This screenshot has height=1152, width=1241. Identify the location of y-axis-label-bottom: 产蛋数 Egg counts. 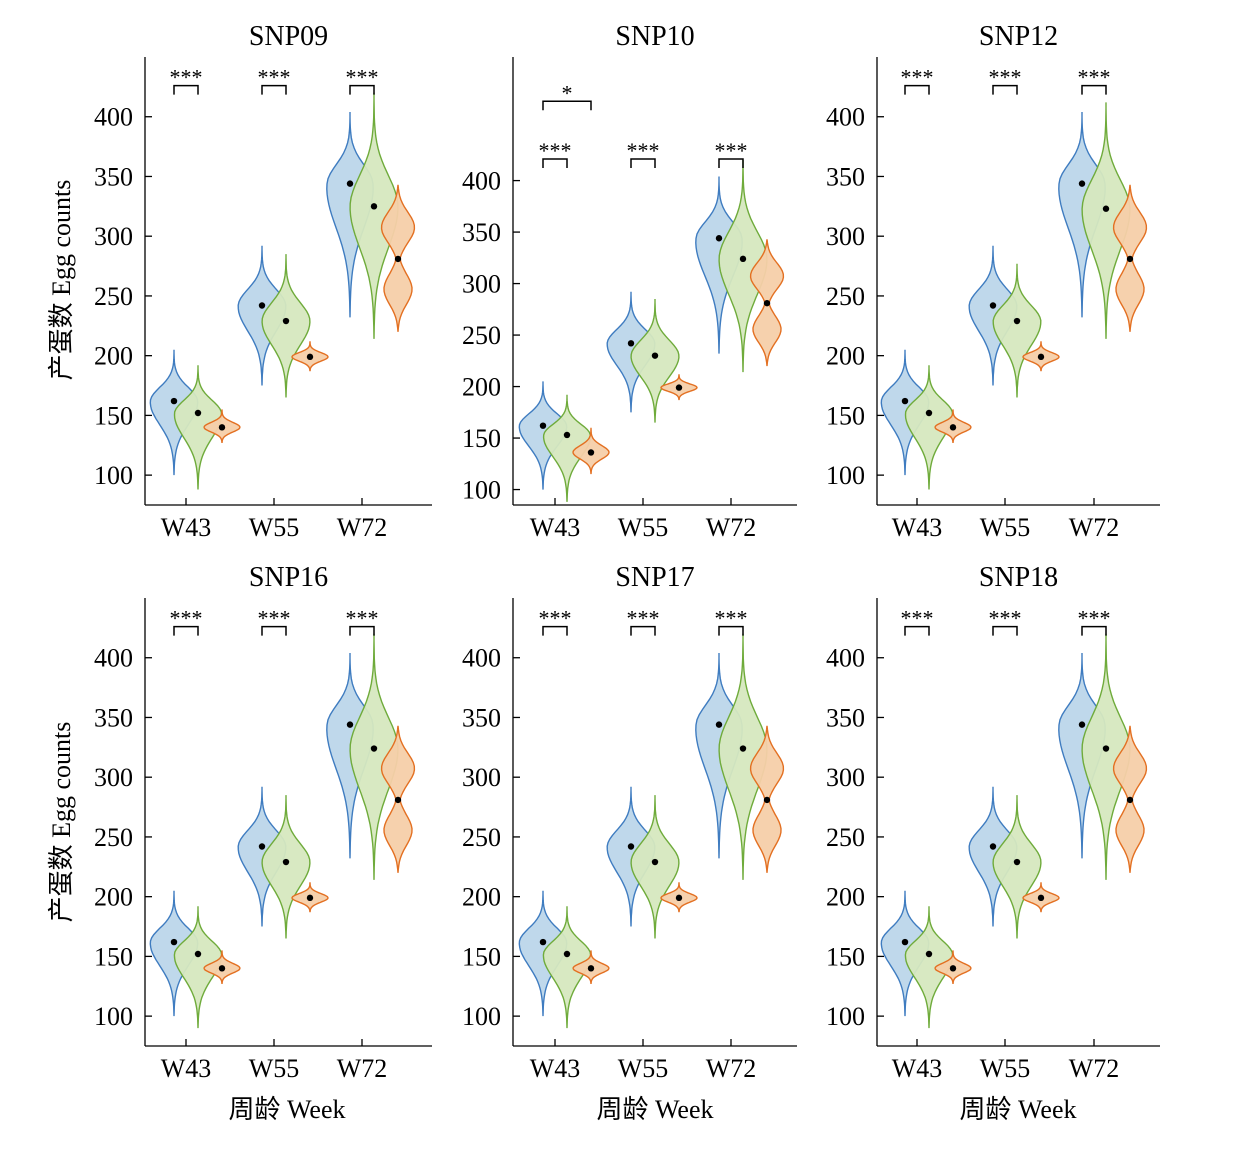
(61, 822).